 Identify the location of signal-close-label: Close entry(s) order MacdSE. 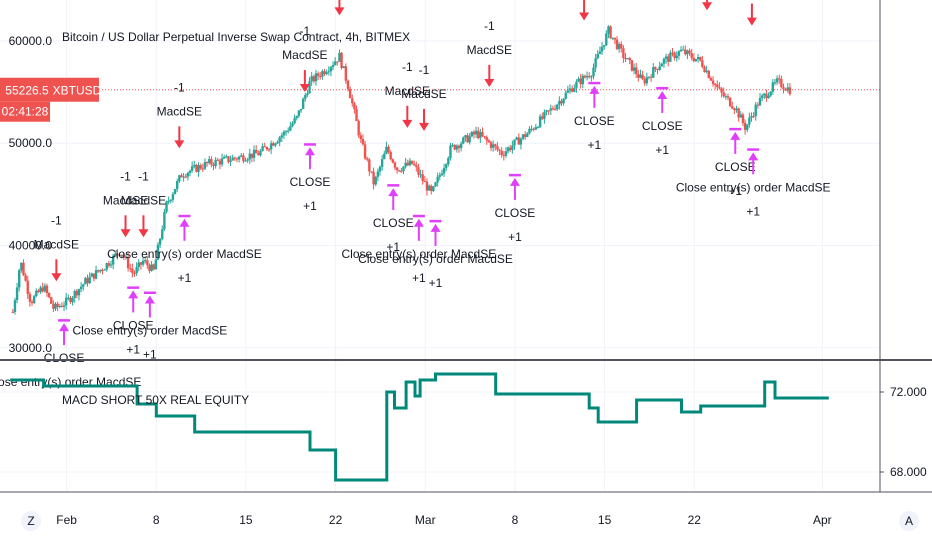
(150, 331).